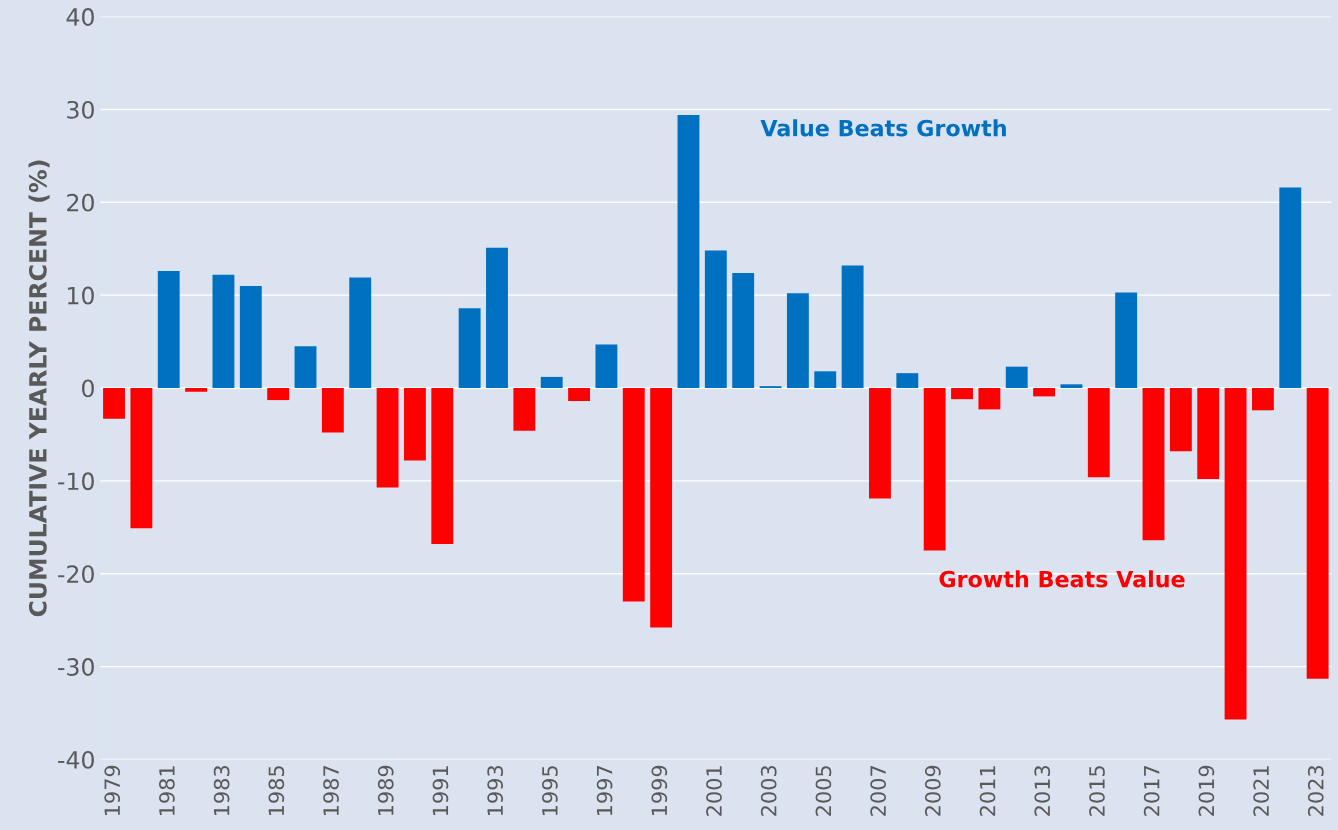 The image size is (1338, 830). What do you see at coordinates (440, 791) in the screenshot?
I see `x-tick-label: 1991` at bounding box center [440, 791].